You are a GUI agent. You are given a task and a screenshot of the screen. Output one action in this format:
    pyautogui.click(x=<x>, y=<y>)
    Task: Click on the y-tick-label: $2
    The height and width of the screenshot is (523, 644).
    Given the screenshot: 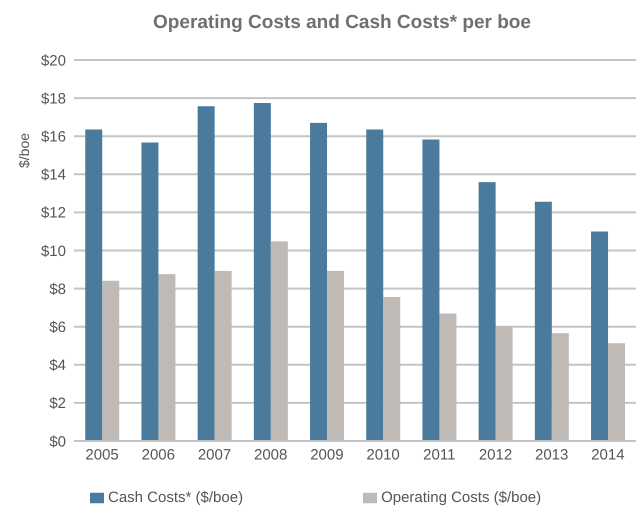 What is the action you would take?
    pyautogui.click(x=57, y=403)
    